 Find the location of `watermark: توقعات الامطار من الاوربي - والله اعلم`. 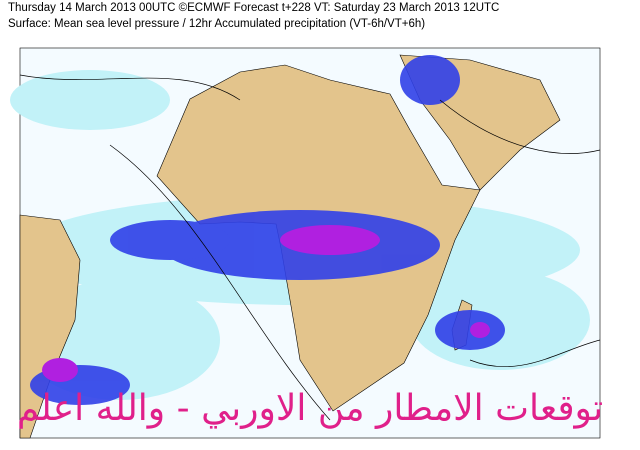

watermark: توقعات الامطار من الاوربي - والله اعلم is located at coordinates (310, 408).